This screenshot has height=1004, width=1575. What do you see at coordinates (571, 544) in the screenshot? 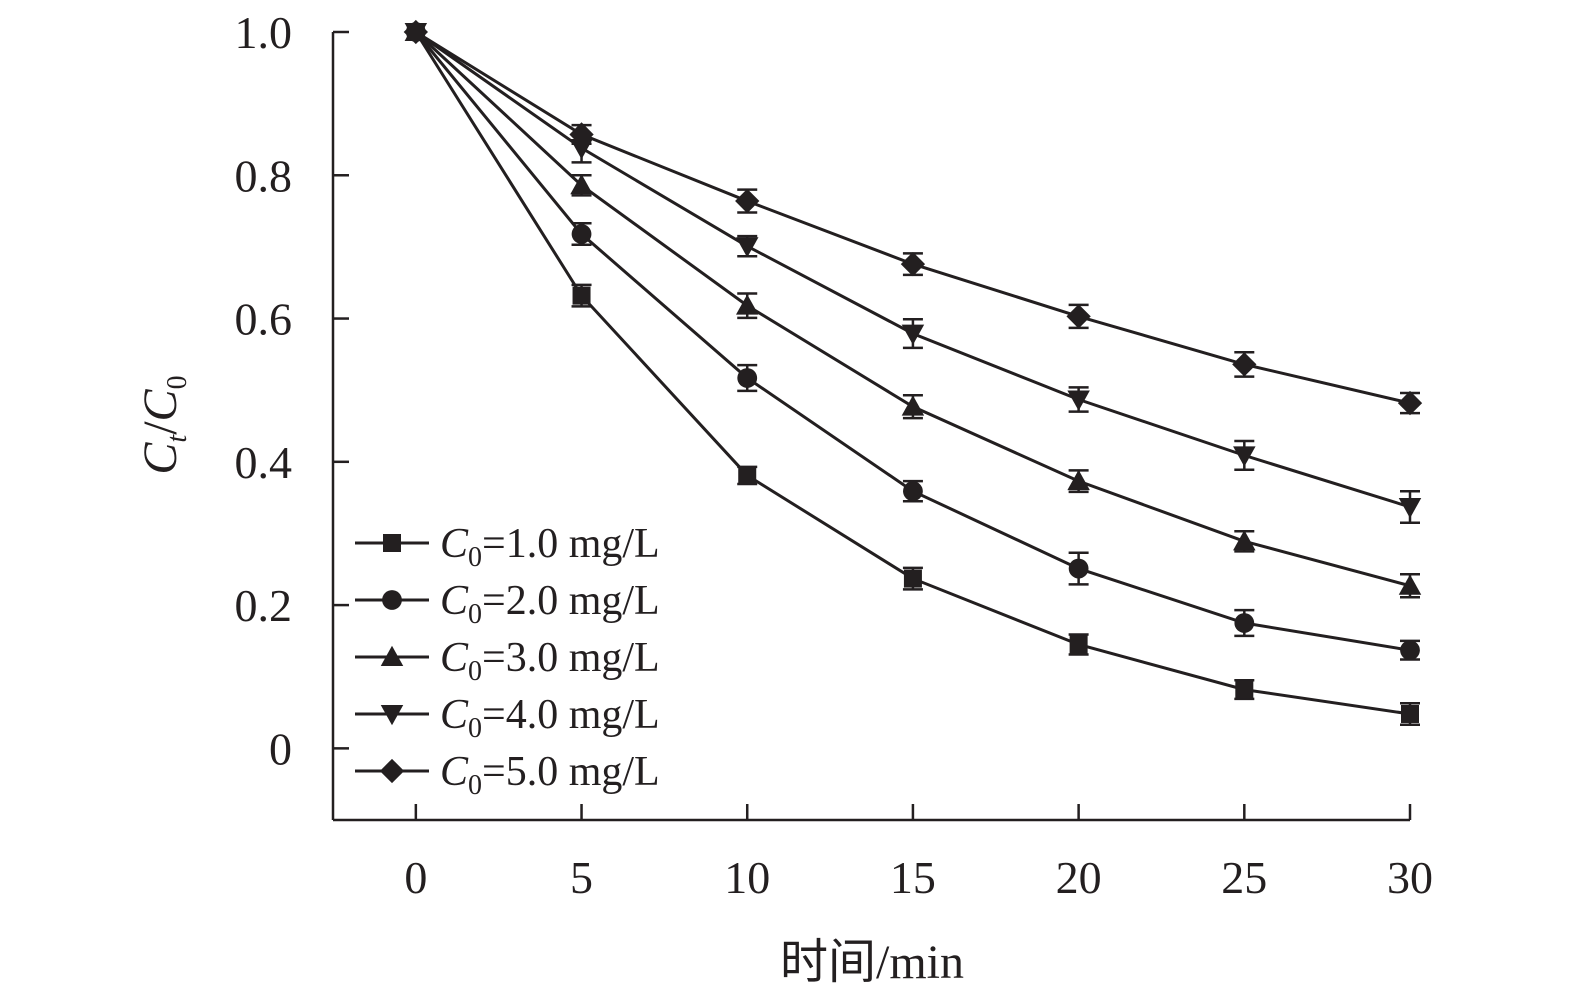
I see `legend-label-rest: =1.0 mg/L` at bounding box center [571, 544].